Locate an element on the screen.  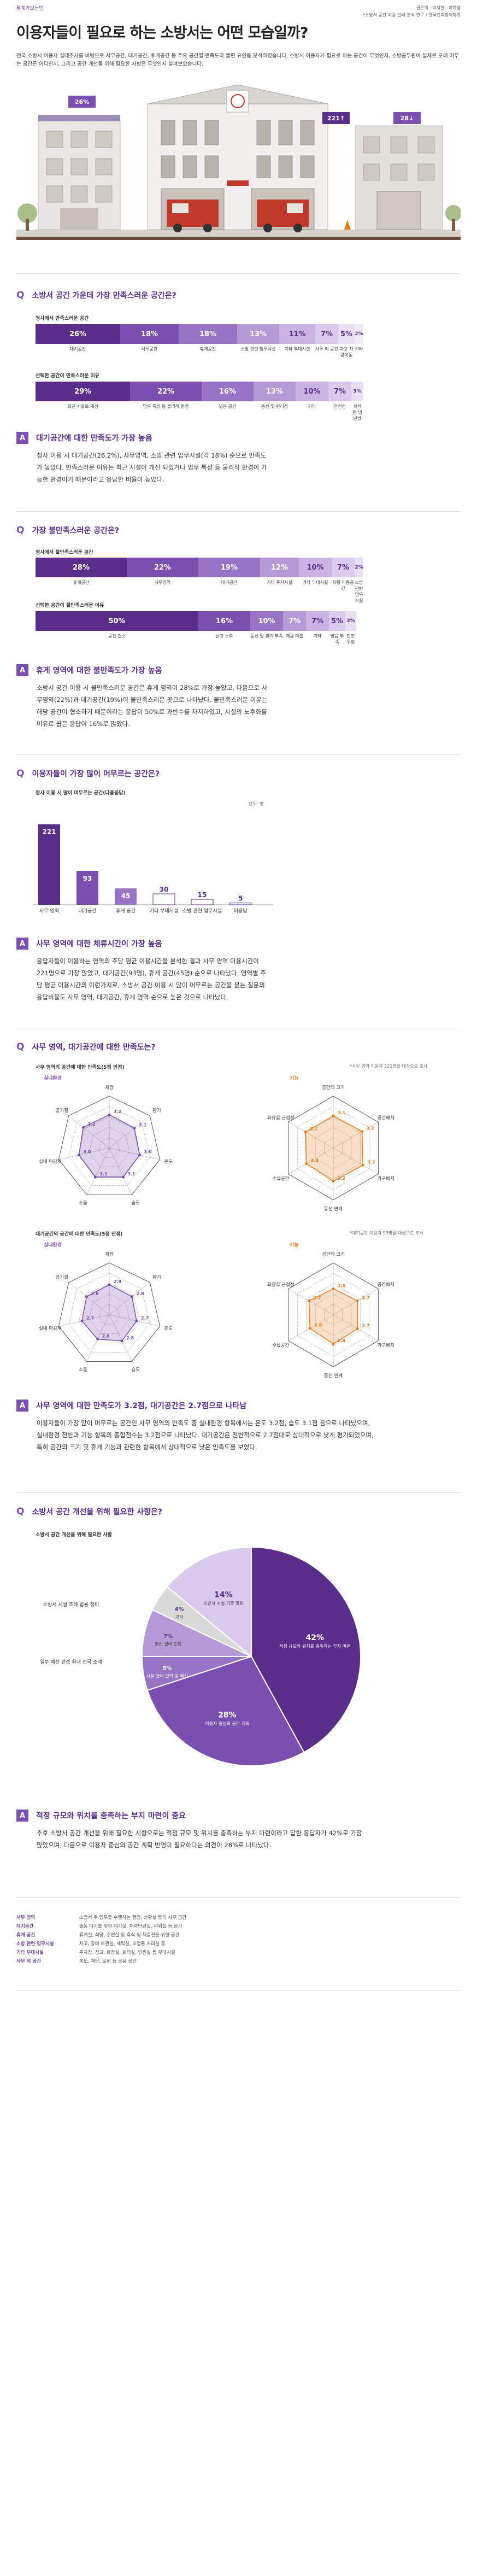
bar-segment-label: 기타 부대시설 is located at coordinates (297, 350).